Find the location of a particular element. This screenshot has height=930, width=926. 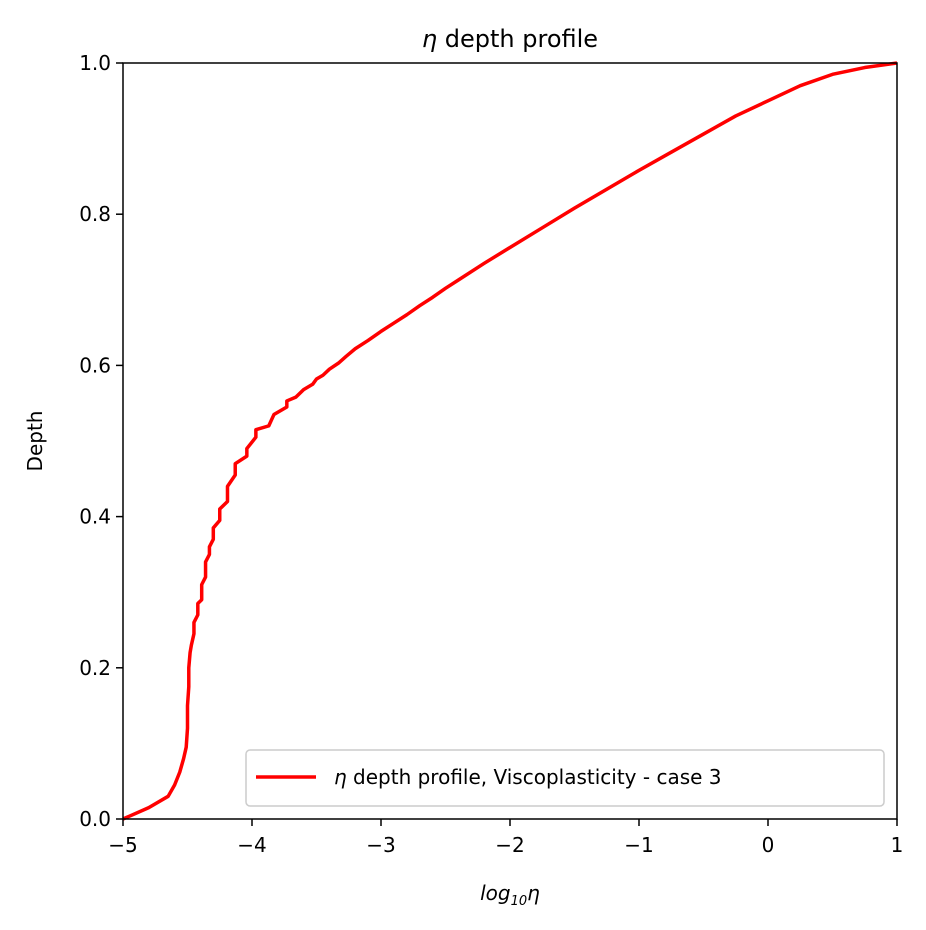

legend-box is located at coordinates (565, 778).